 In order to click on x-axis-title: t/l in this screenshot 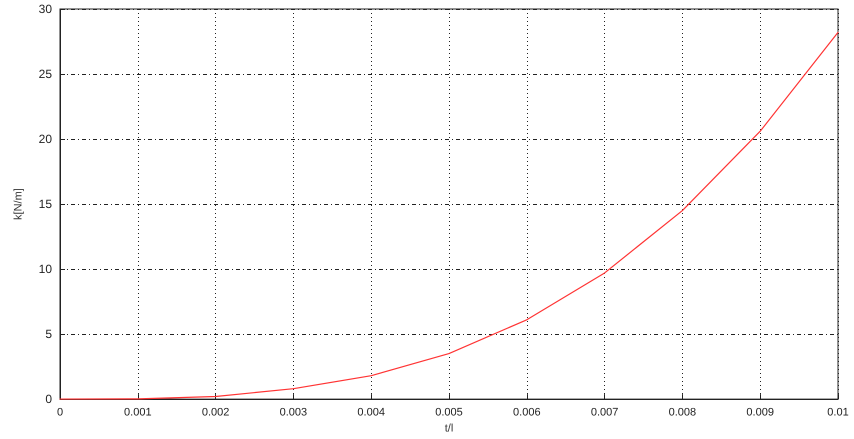, I will do `click(449, 428)`.